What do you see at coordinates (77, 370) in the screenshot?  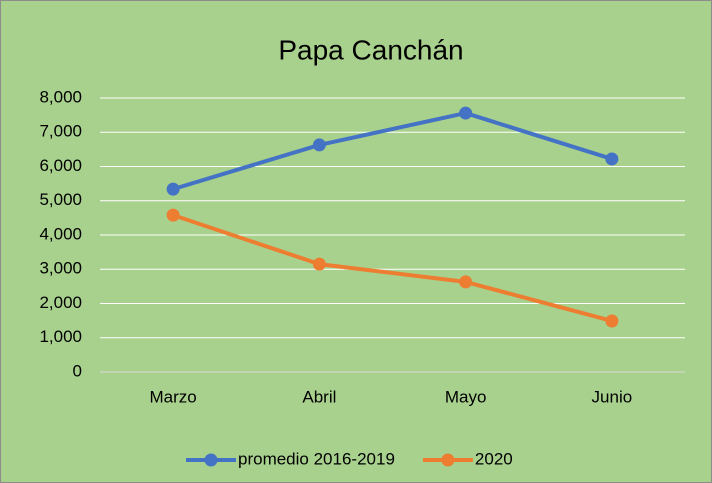 I see `y-tick-label: 0` at bounding box center [77, 370].